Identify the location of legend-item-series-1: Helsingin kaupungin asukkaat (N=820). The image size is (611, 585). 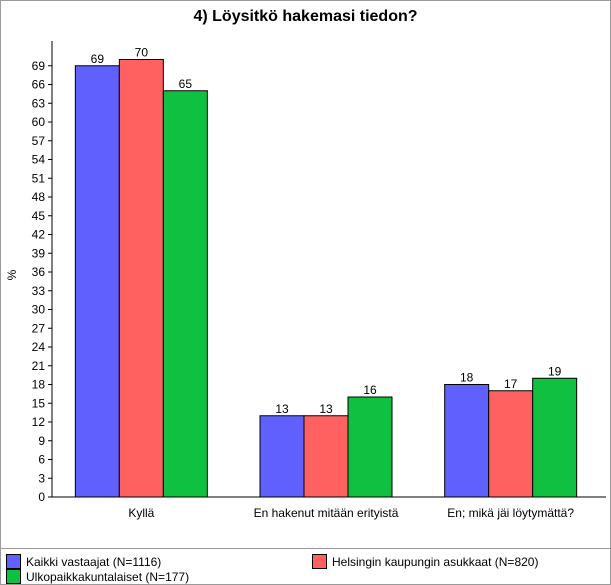
(425, 561).